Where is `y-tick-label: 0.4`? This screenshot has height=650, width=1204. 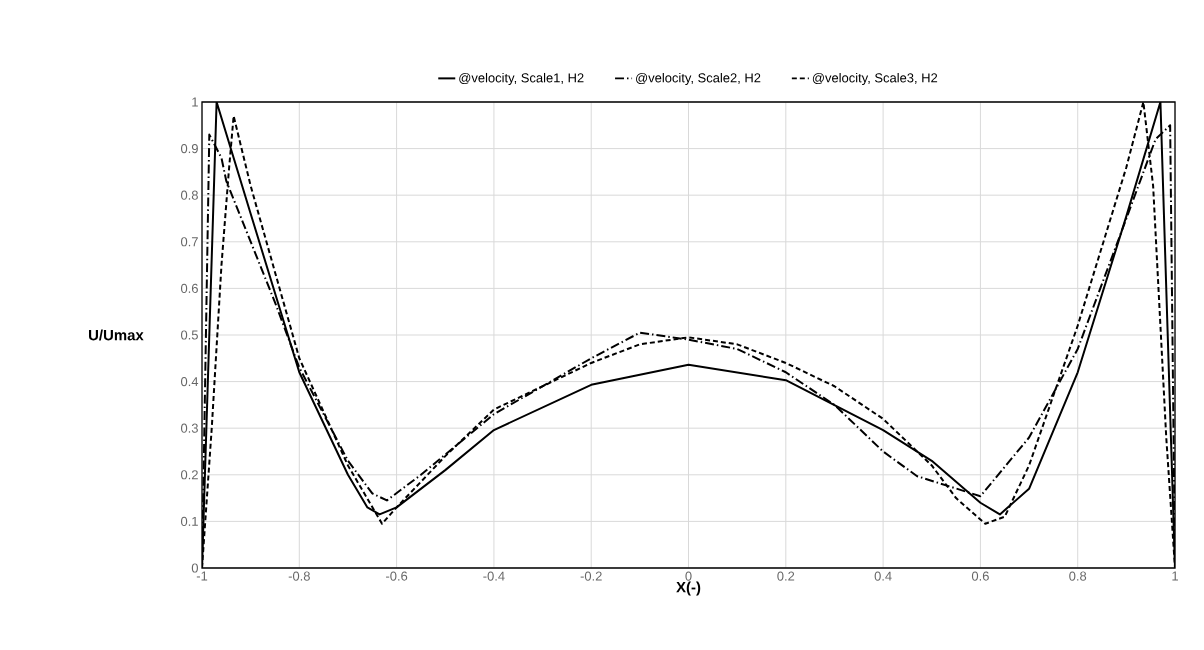 y-tick-label: 0.4 is located at coordinates (189, 382).